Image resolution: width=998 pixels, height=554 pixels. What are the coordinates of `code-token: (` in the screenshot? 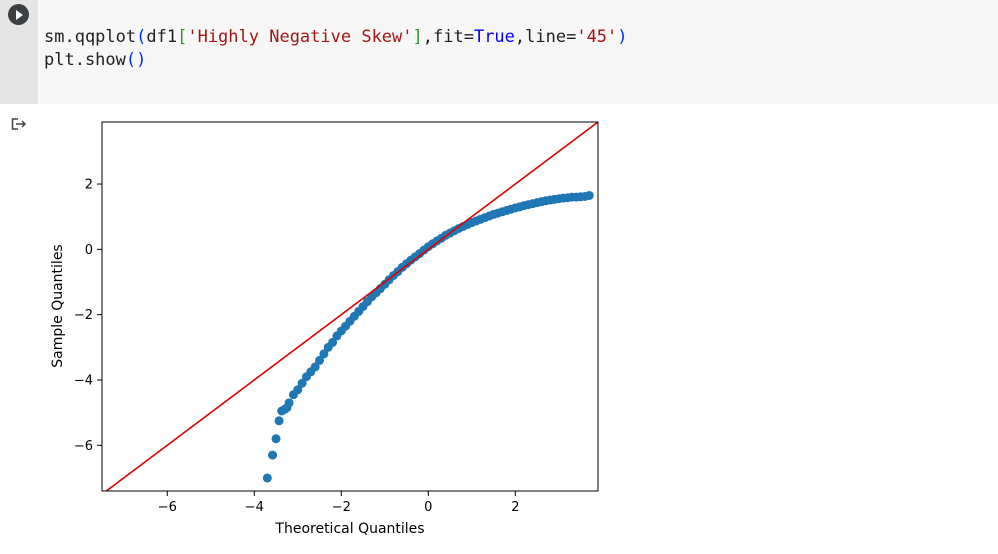 It's located at (141, 37).